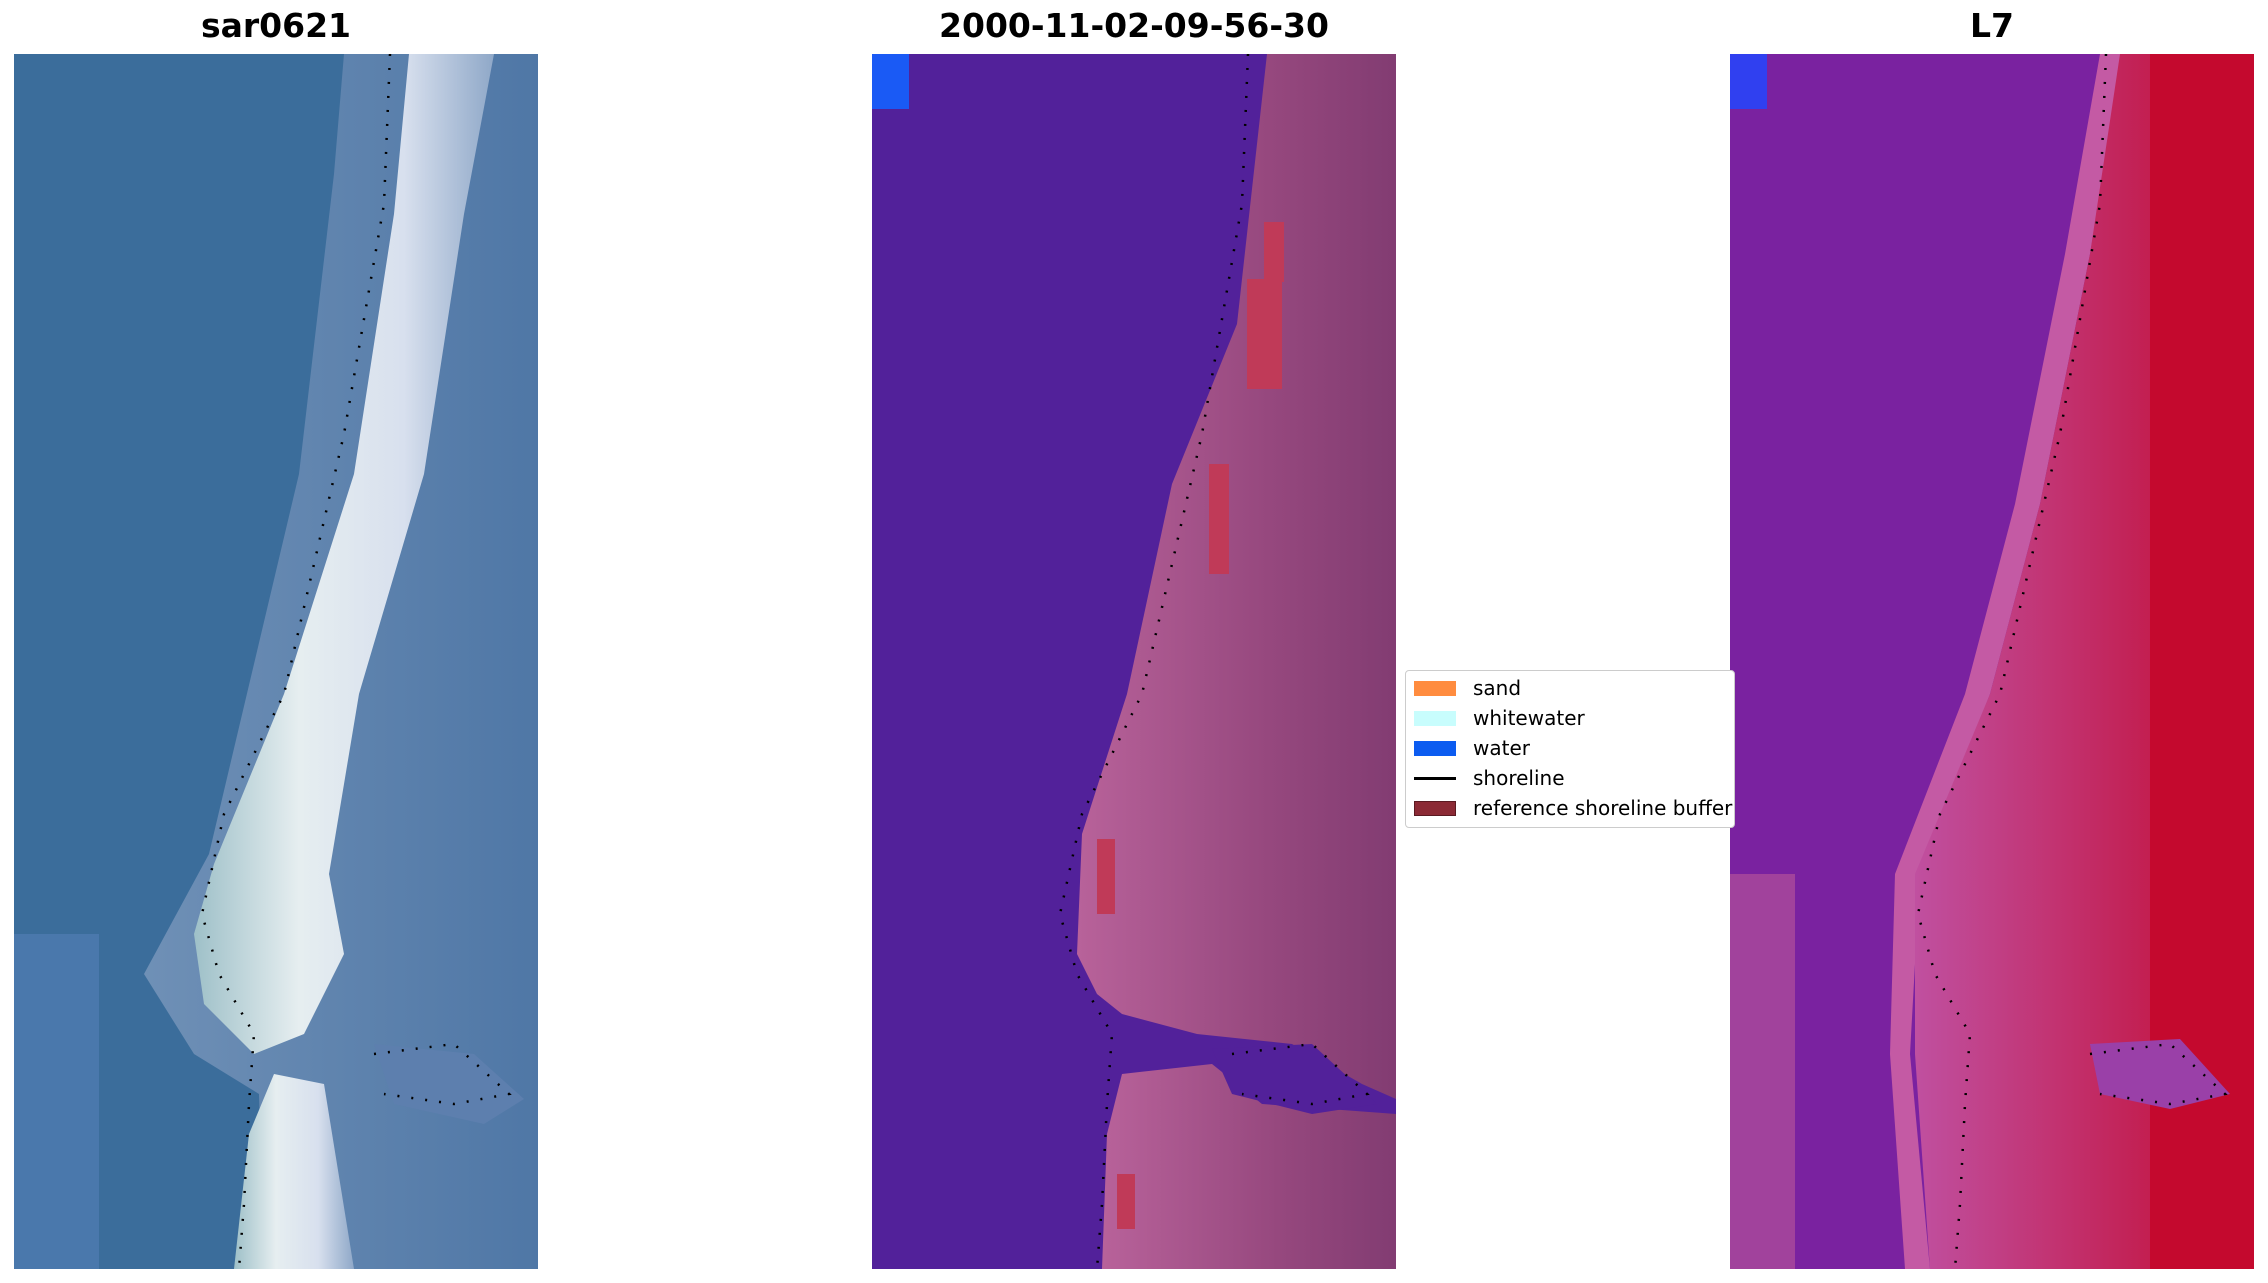 This screenshot has height=1283, width=2268. Describe the element at coordinates (1435, 778) in the screenshot. I see `legend-line-shoreline` at that location.